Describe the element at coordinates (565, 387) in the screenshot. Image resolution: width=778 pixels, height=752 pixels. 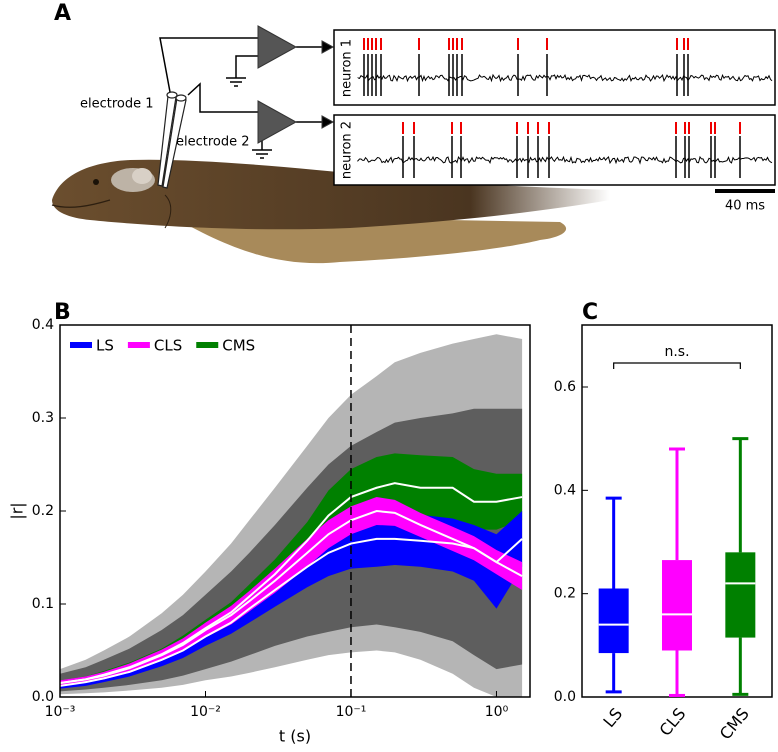
I see `y-tick-label: 0.6` at that location.